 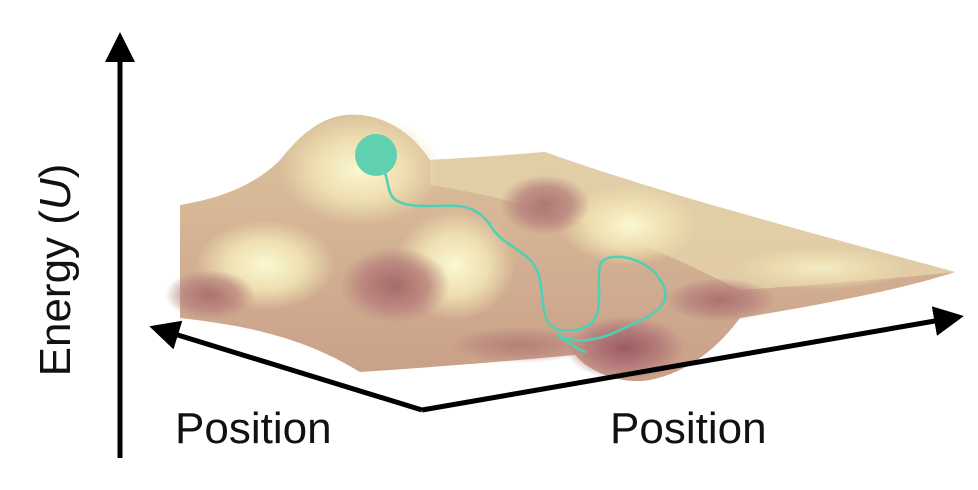 I want to click on particle-trajectory, so click(x=521, y=255).